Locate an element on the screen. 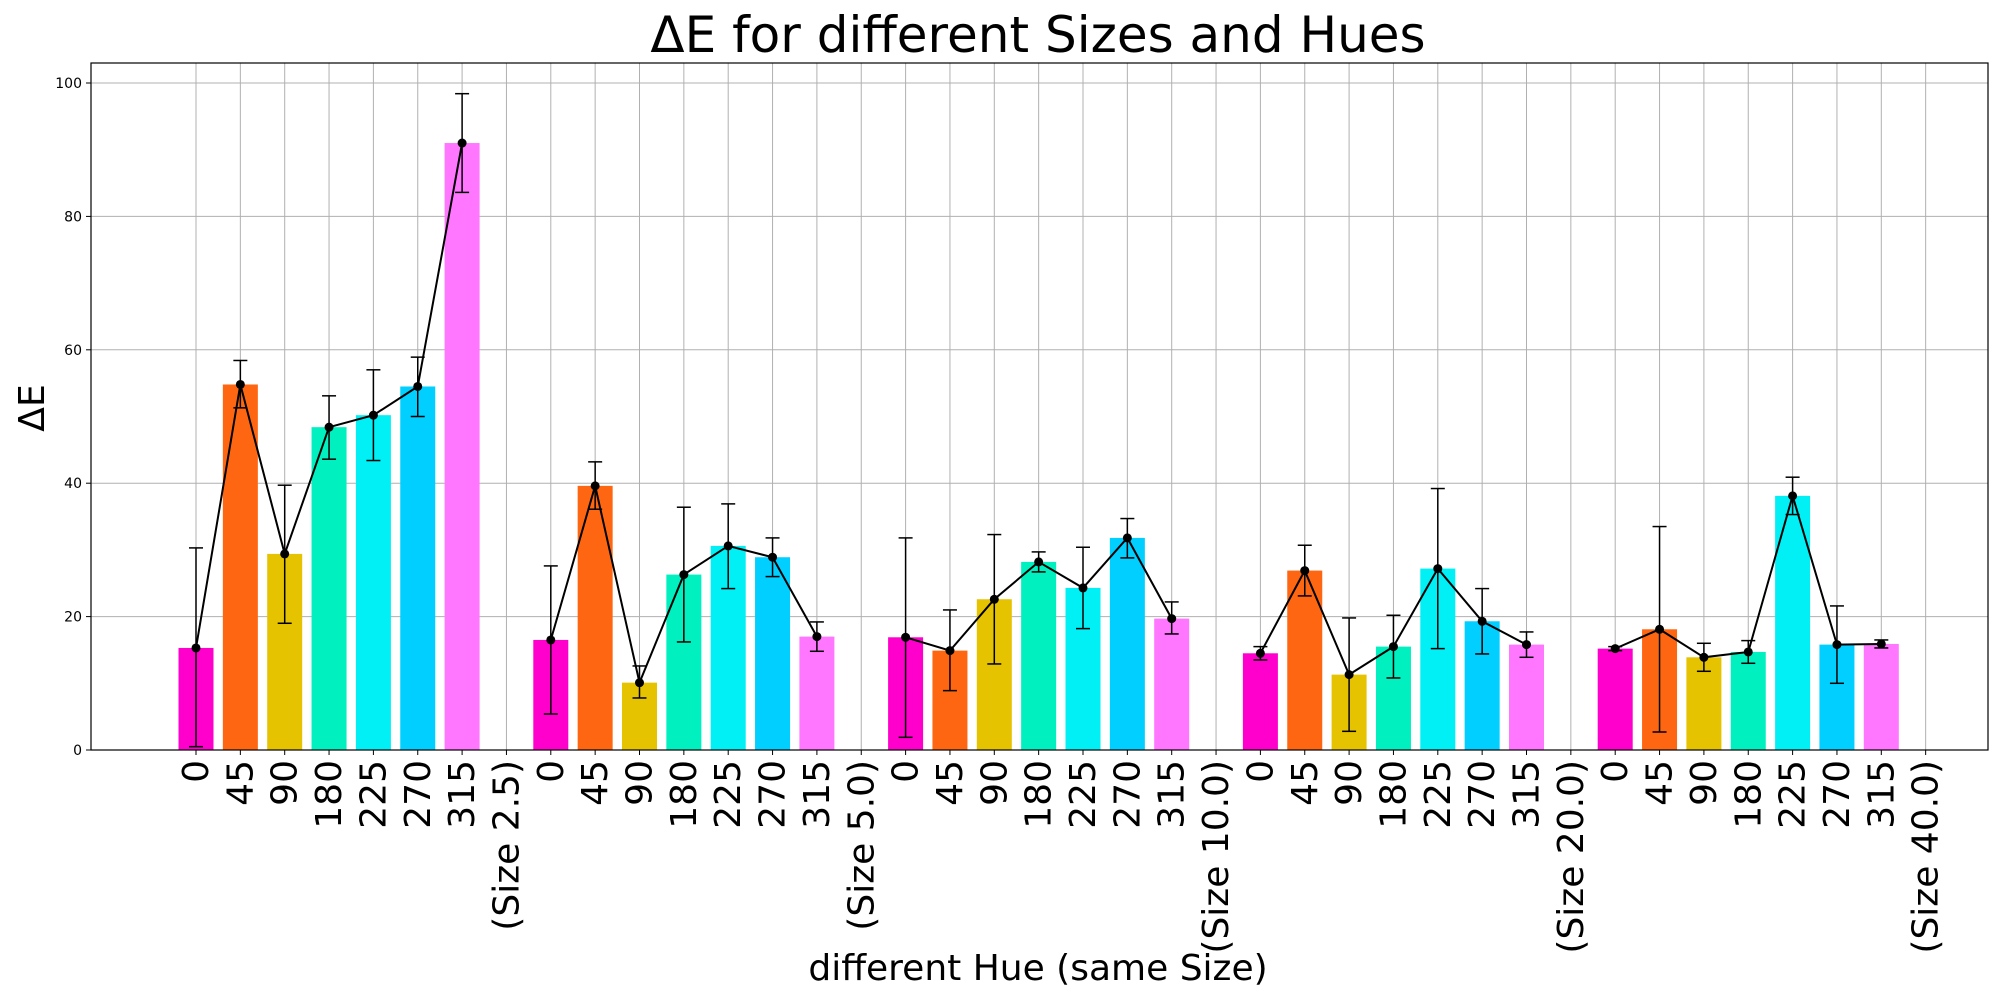 Image resolution: width=2000 pixels, height=1000 pixels. y-tick-label: 0 is located at coordinates (77, 751).